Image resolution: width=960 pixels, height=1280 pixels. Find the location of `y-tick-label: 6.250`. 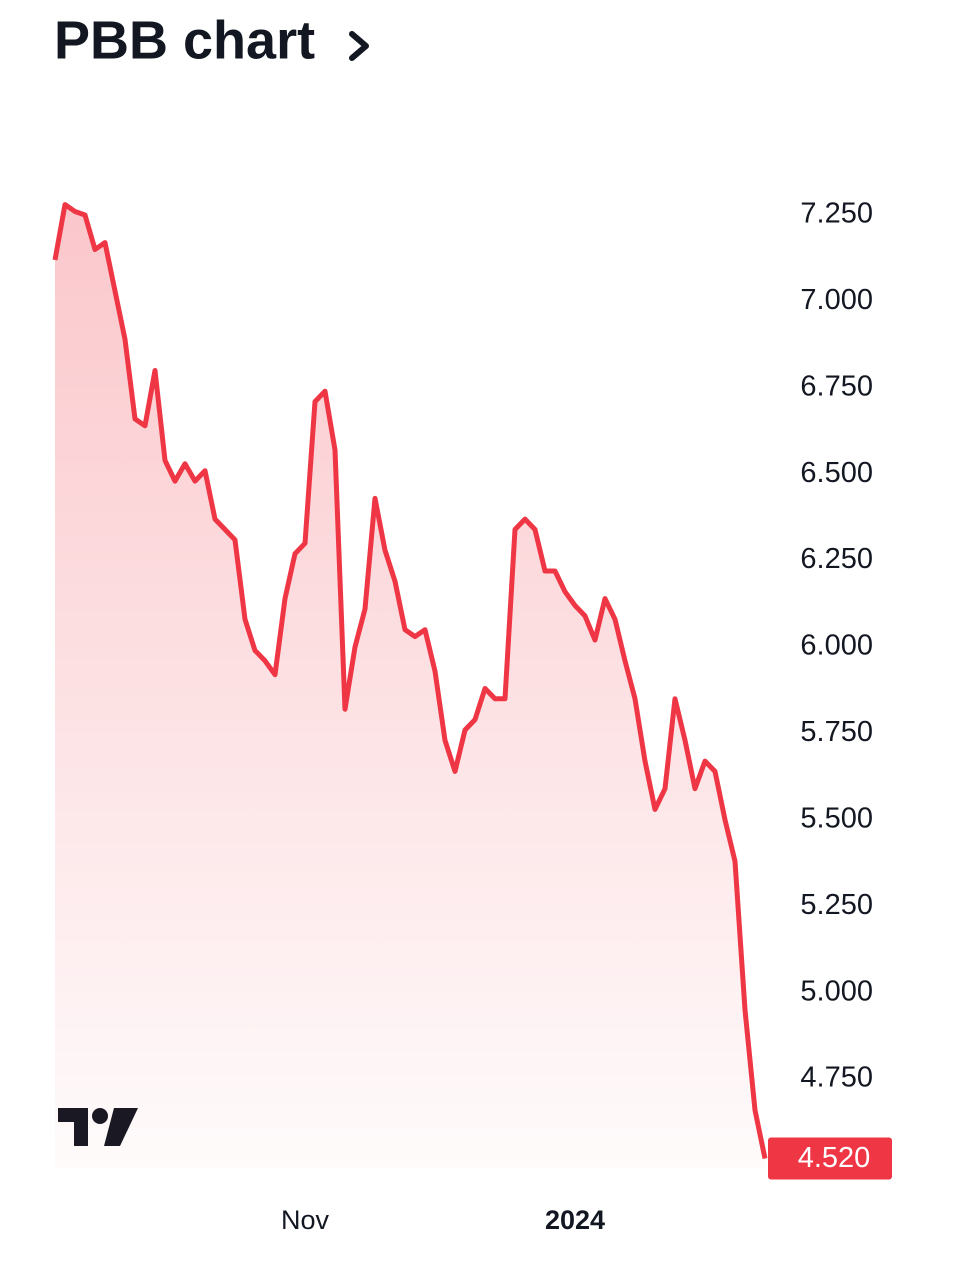

y-tick-label: 6.250 is located at coordinates (836, 559).